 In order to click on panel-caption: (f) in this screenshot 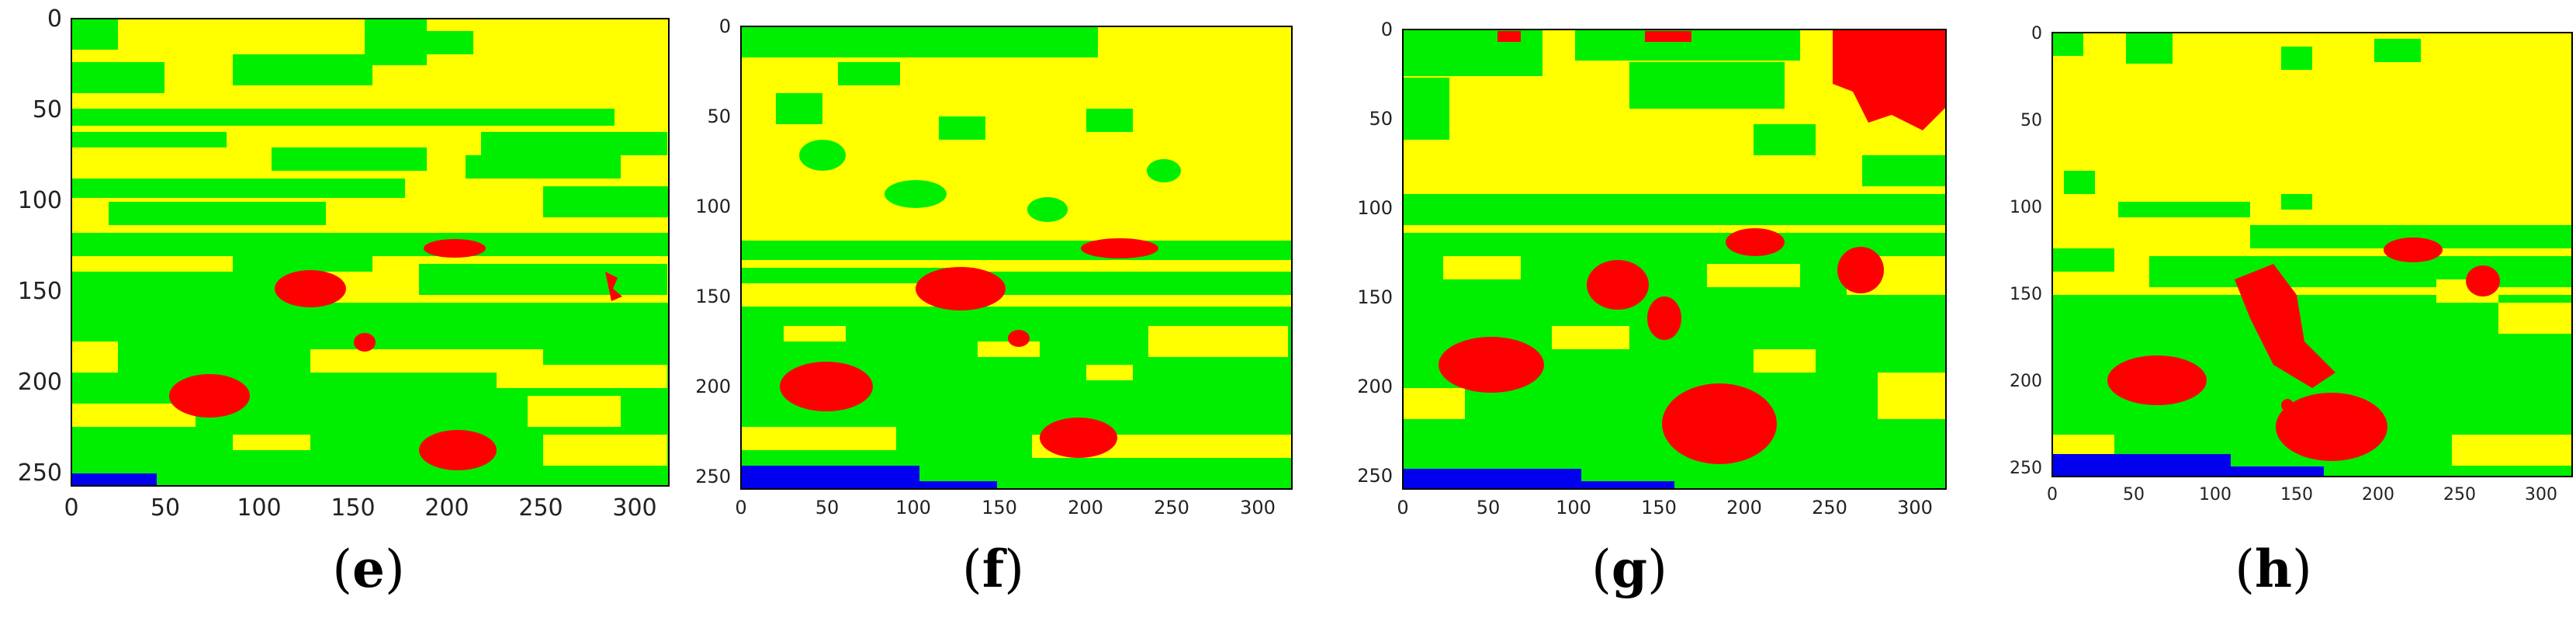, I will do `click(993, 569)`.